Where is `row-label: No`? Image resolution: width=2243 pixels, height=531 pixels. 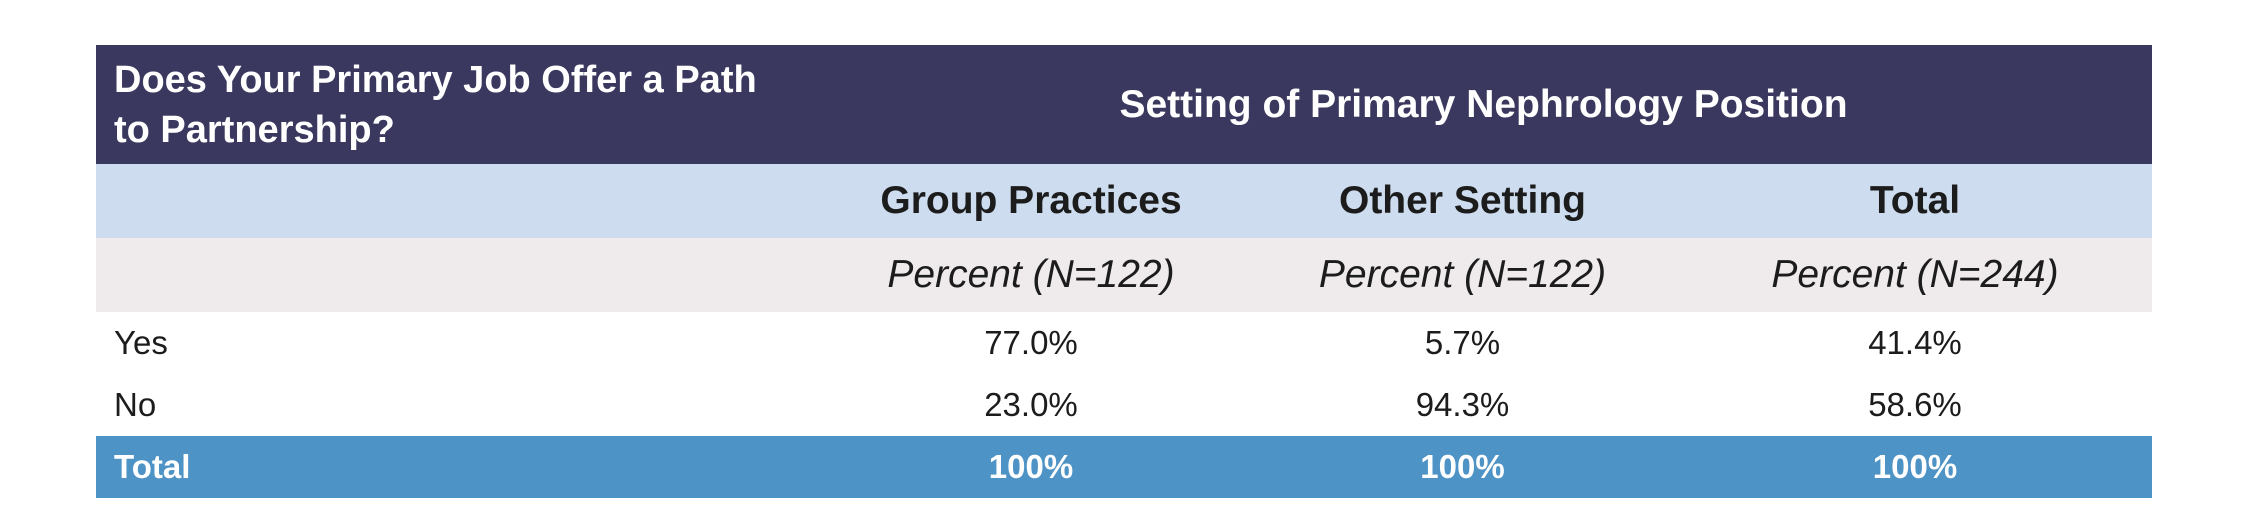
row-label: No is located at coordinates (135, 404).